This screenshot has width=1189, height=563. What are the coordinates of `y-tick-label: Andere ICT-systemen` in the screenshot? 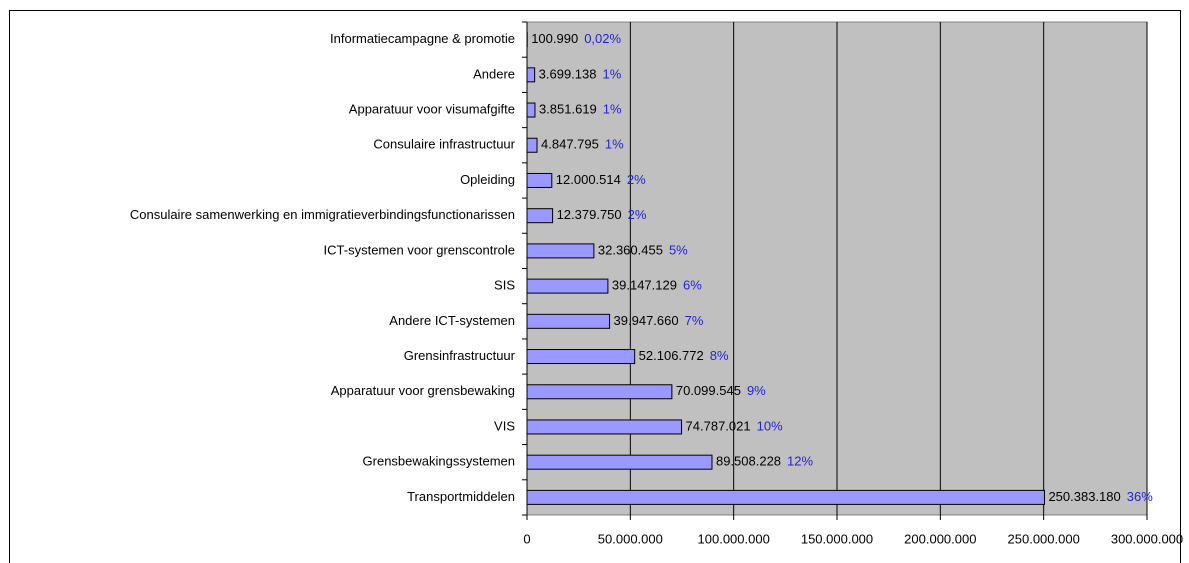 It's located at (452, 320).